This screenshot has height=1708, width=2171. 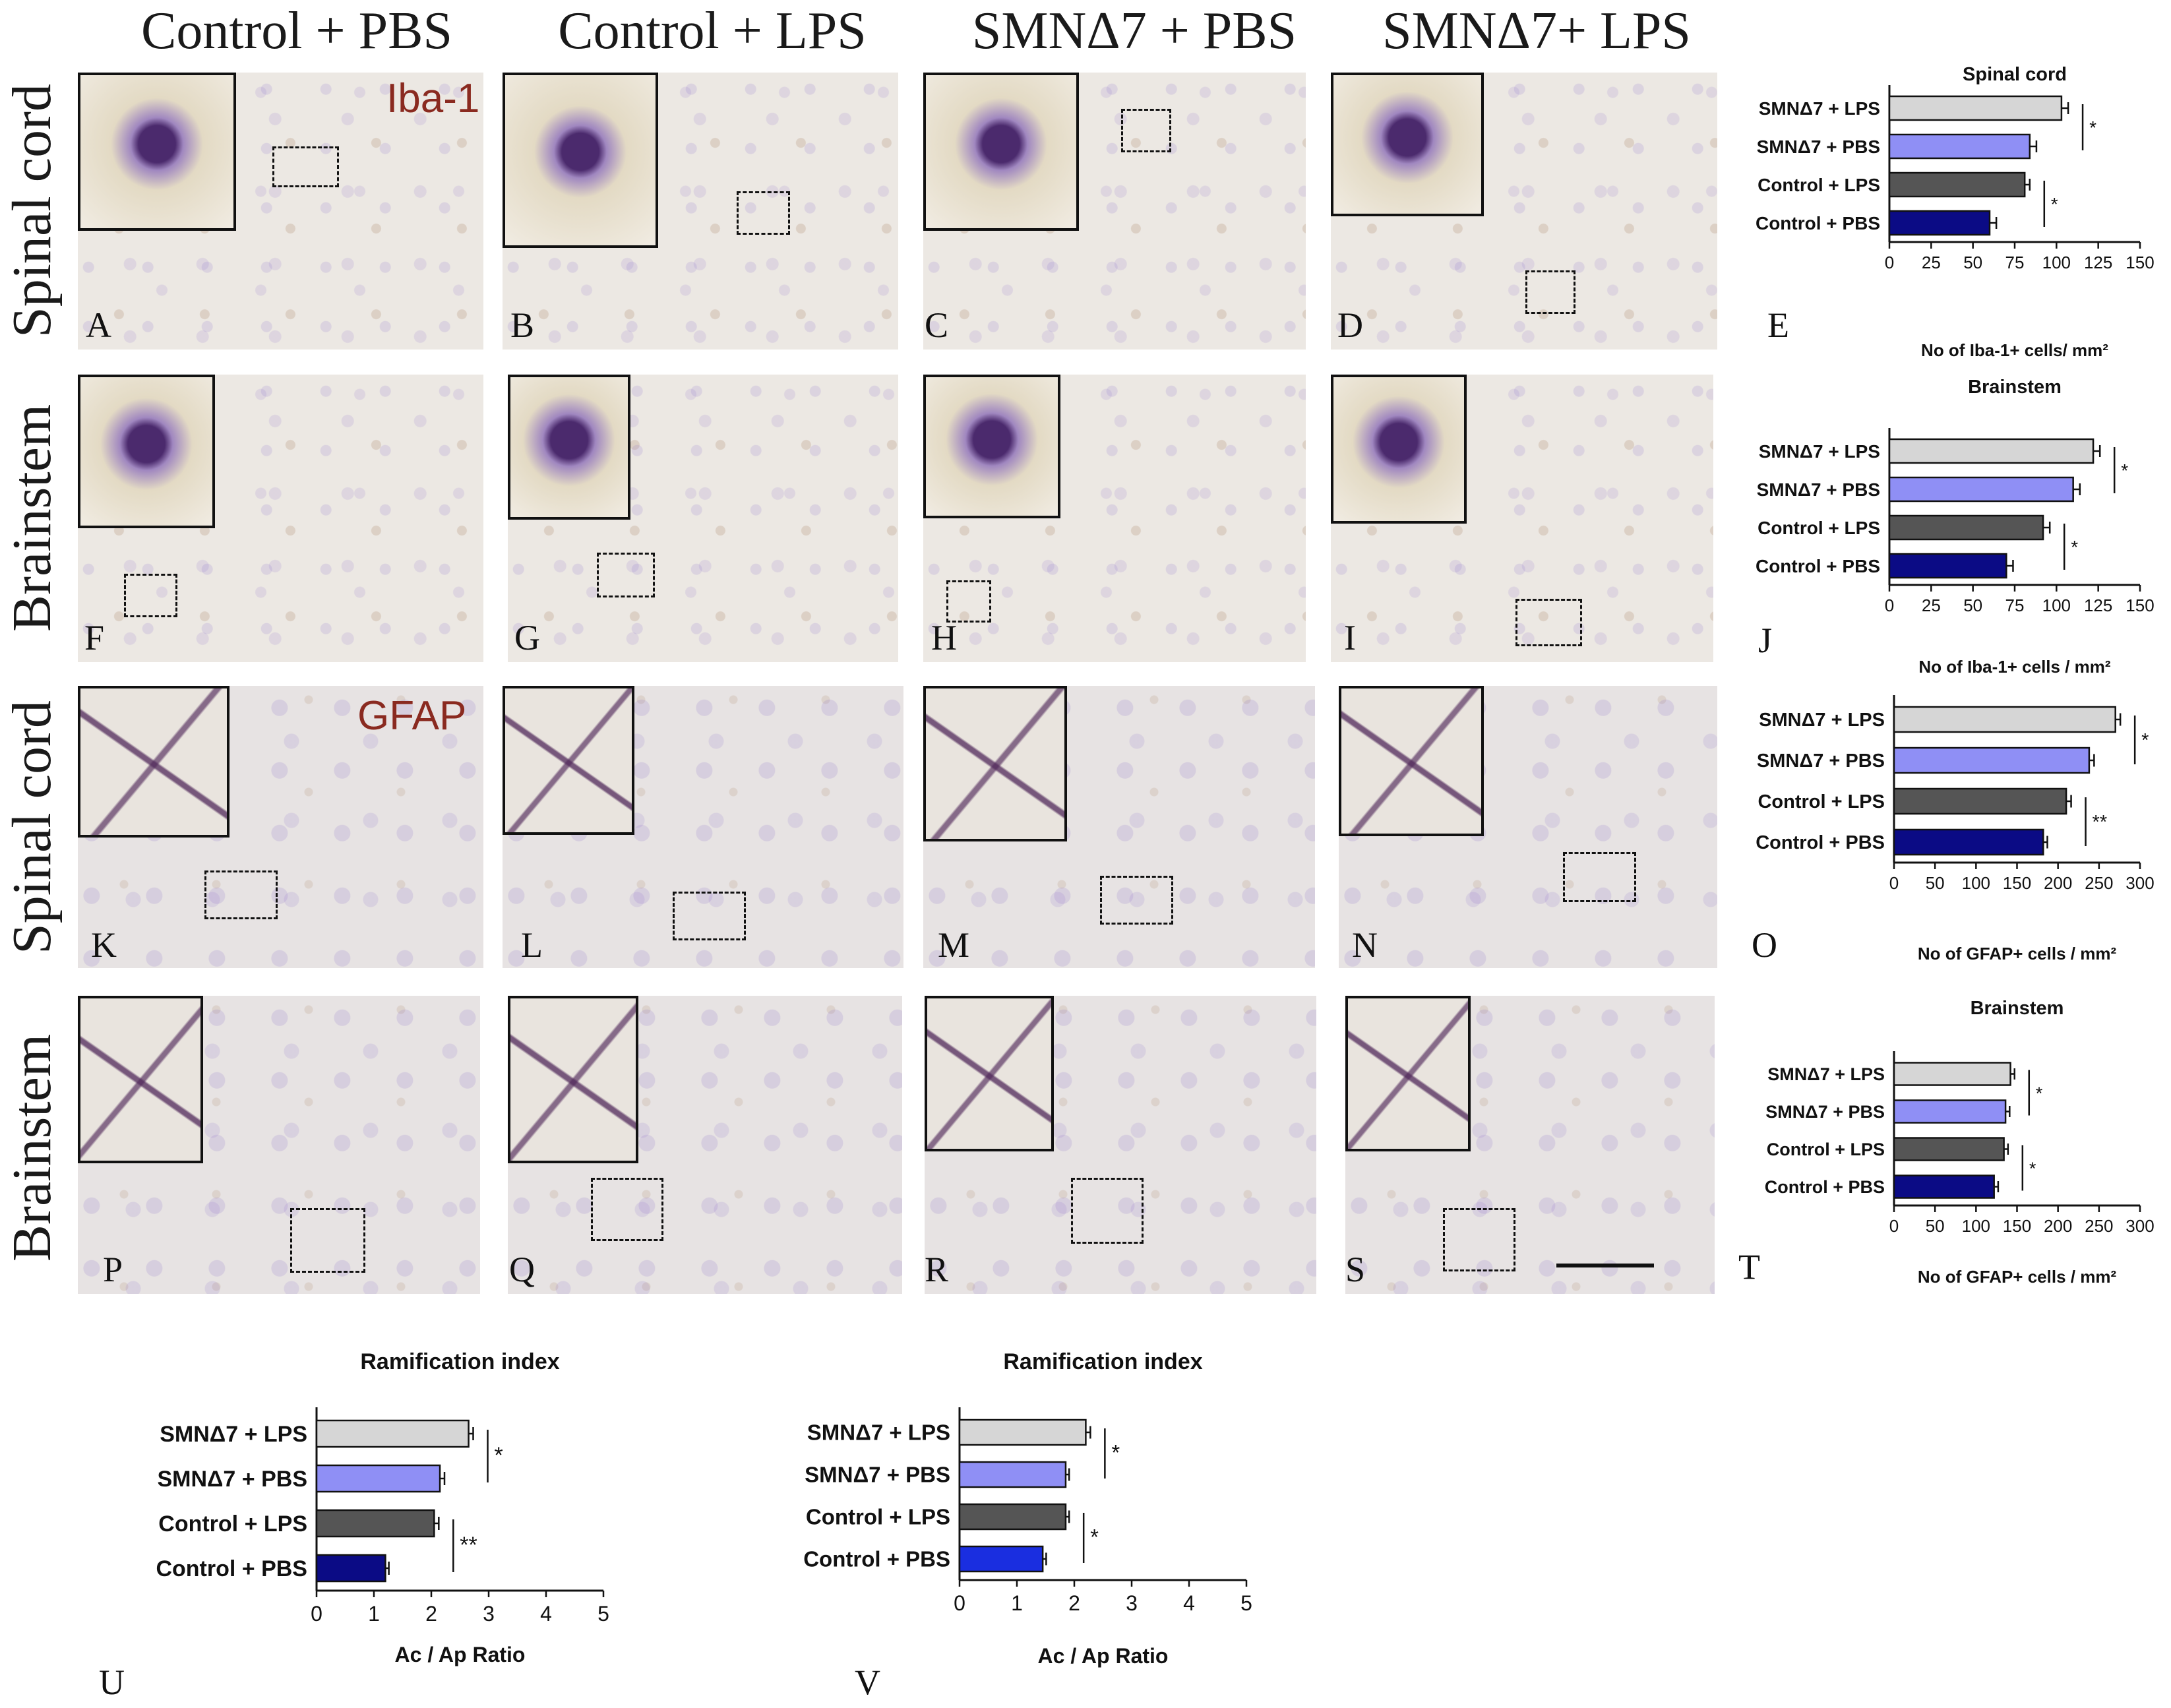 What do you see at coordinates (705, 1145) in the screenshot?
I see `micrograph-panel-q: Q` at bounding box center [705, 1145].